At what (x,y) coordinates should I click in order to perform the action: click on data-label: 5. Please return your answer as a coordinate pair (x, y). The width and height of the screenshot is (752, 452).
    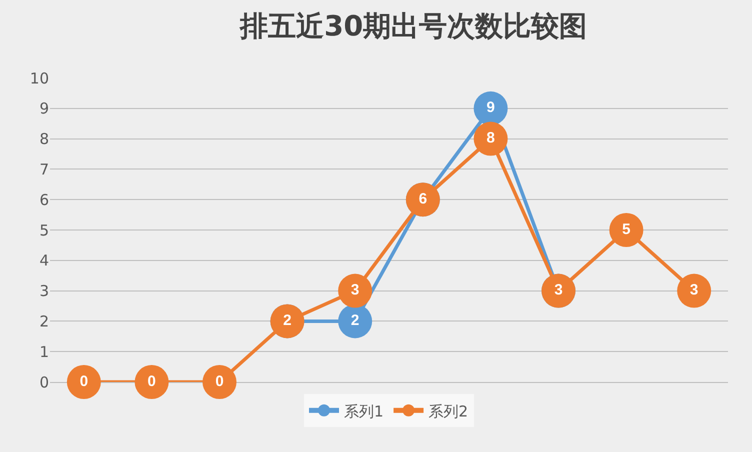
    Looking at the image, I should click on (626, 229).